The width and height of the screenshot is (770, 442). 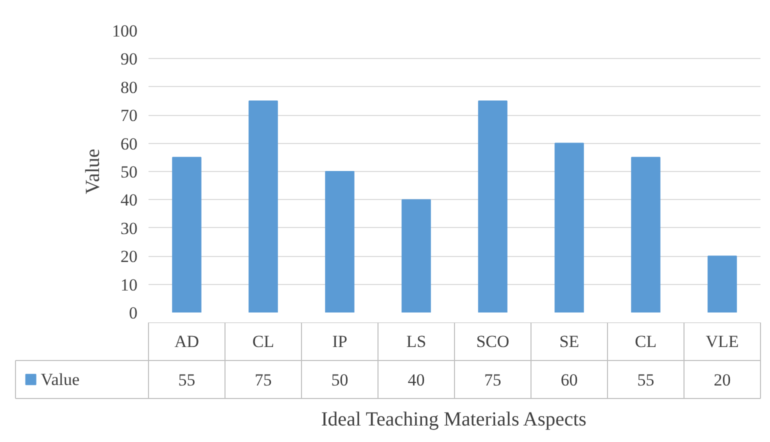 What do you see at coordinates (129, 116) in the screenshot?
I see `y-tick-label: 70` at bounding box center [129, 116].